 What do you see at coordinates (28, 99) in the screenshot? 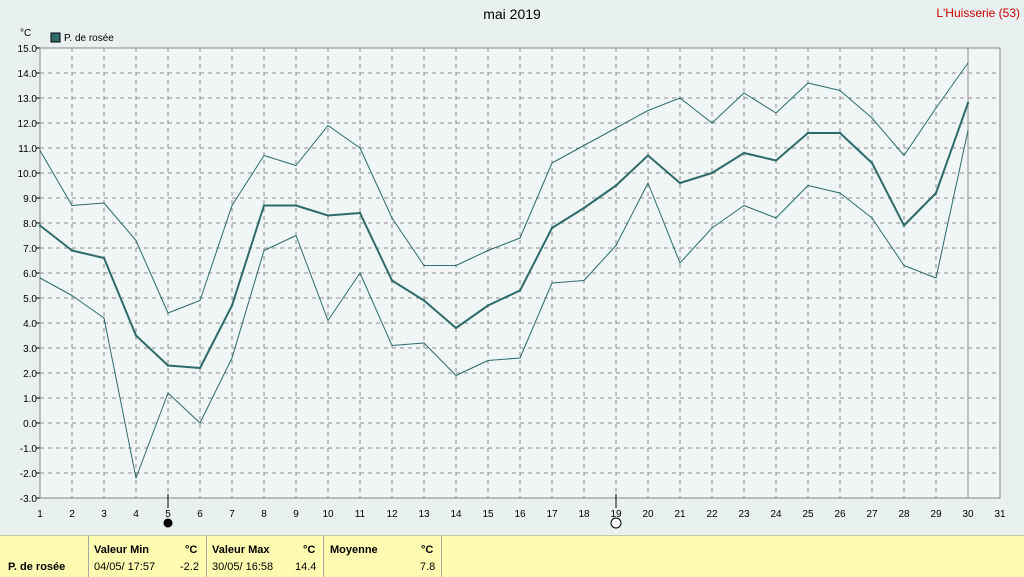
I see `y-tick-label: 13.0` at bounding box center [28, 99].